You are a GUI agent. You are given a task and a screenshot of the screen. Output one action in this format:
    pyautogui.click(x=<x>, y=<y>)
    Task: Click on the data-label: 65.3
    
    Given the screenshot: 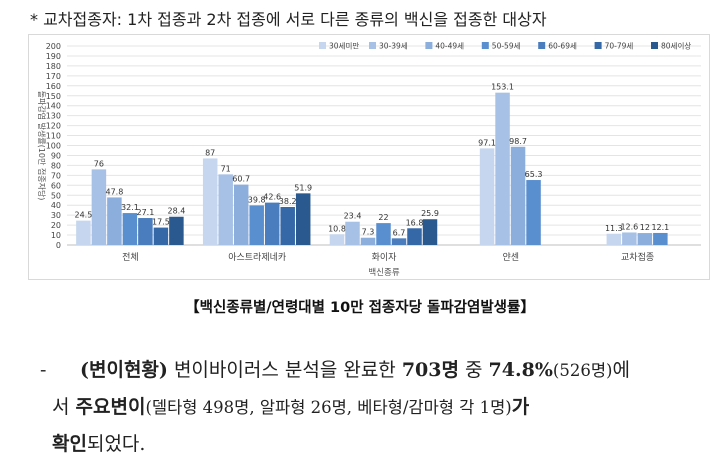 What is the action you would take?
    pyautogui.click(x=534, y=174)
    